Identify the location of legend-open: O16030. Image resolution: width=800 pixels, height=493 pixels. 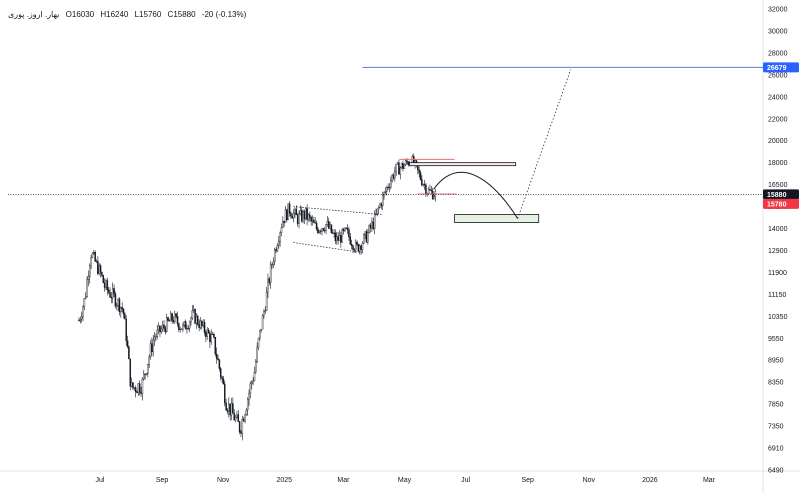
(80, 14).